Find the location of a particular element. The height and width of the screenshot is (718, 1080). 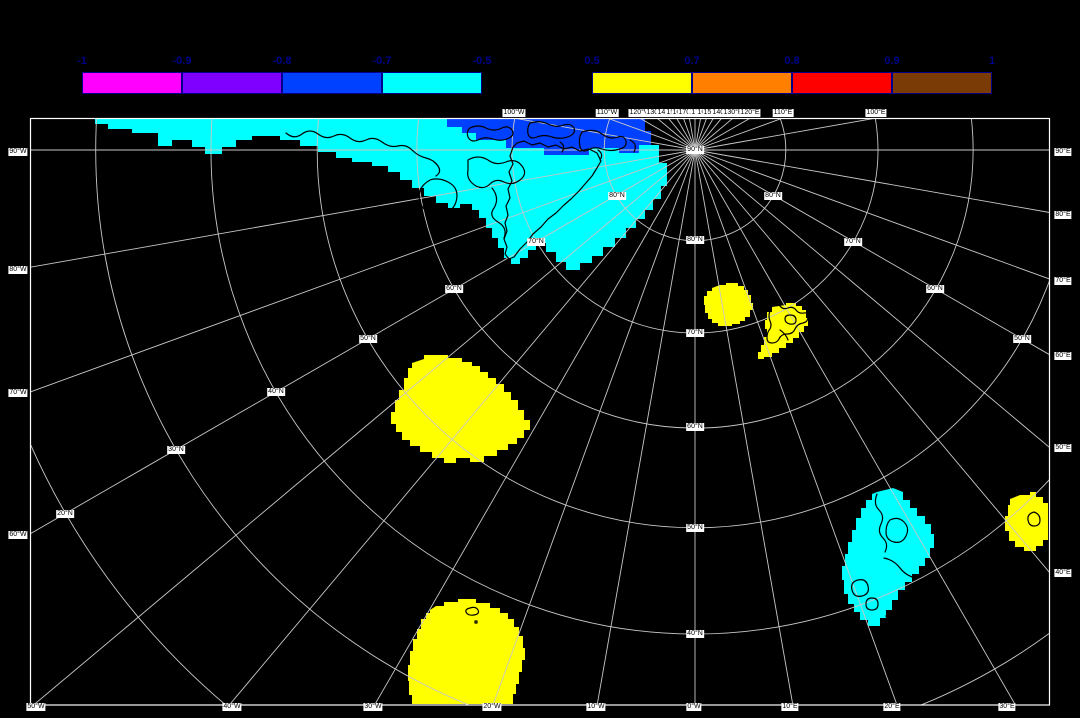

colorbar-tick: 0.9 is located at coordinates (892, 61).